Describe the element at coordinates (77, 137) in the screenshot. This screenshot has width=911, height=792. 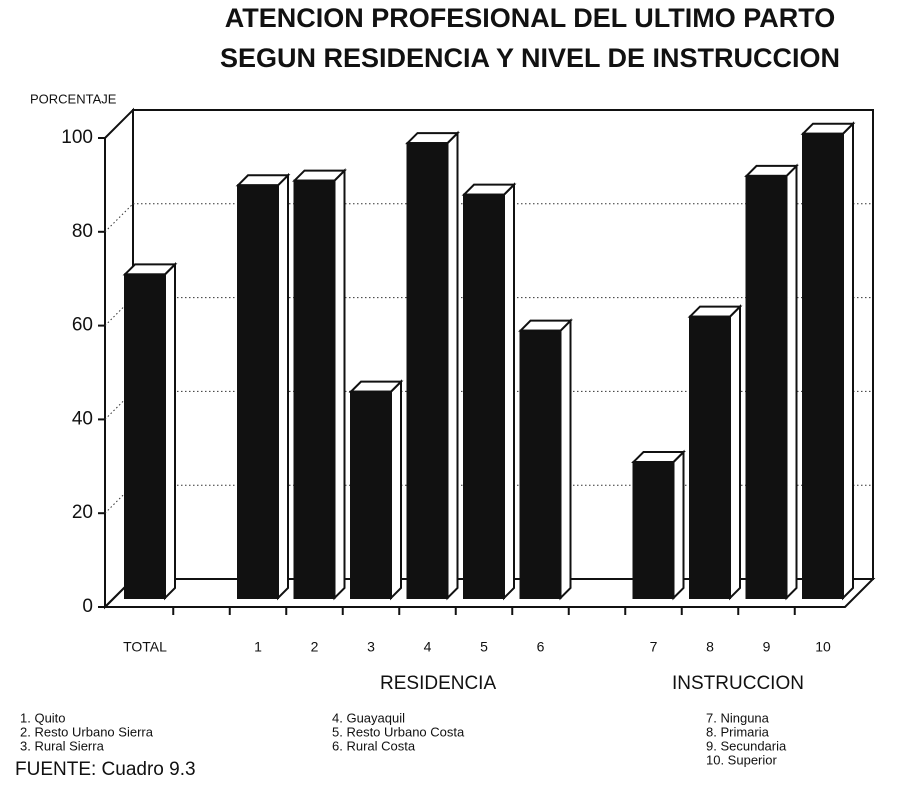
I see `y-tick-label: 100` at that location.